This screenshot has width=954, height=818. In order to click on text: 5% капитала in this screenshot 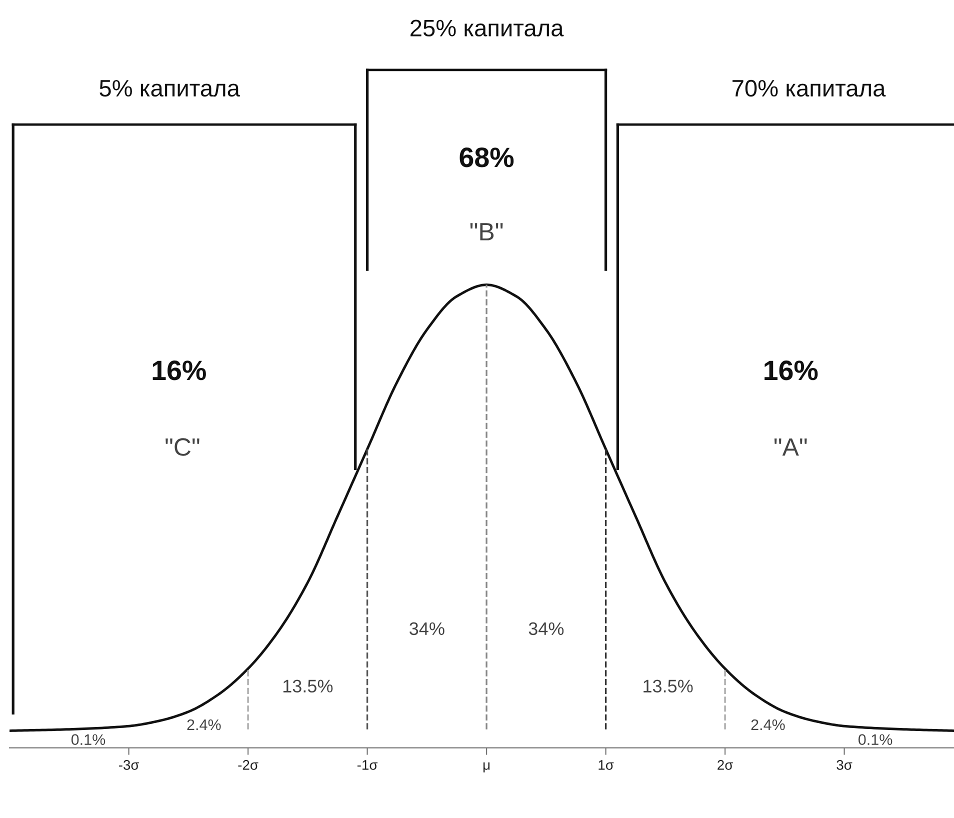, I will do `click(170, 88)`.